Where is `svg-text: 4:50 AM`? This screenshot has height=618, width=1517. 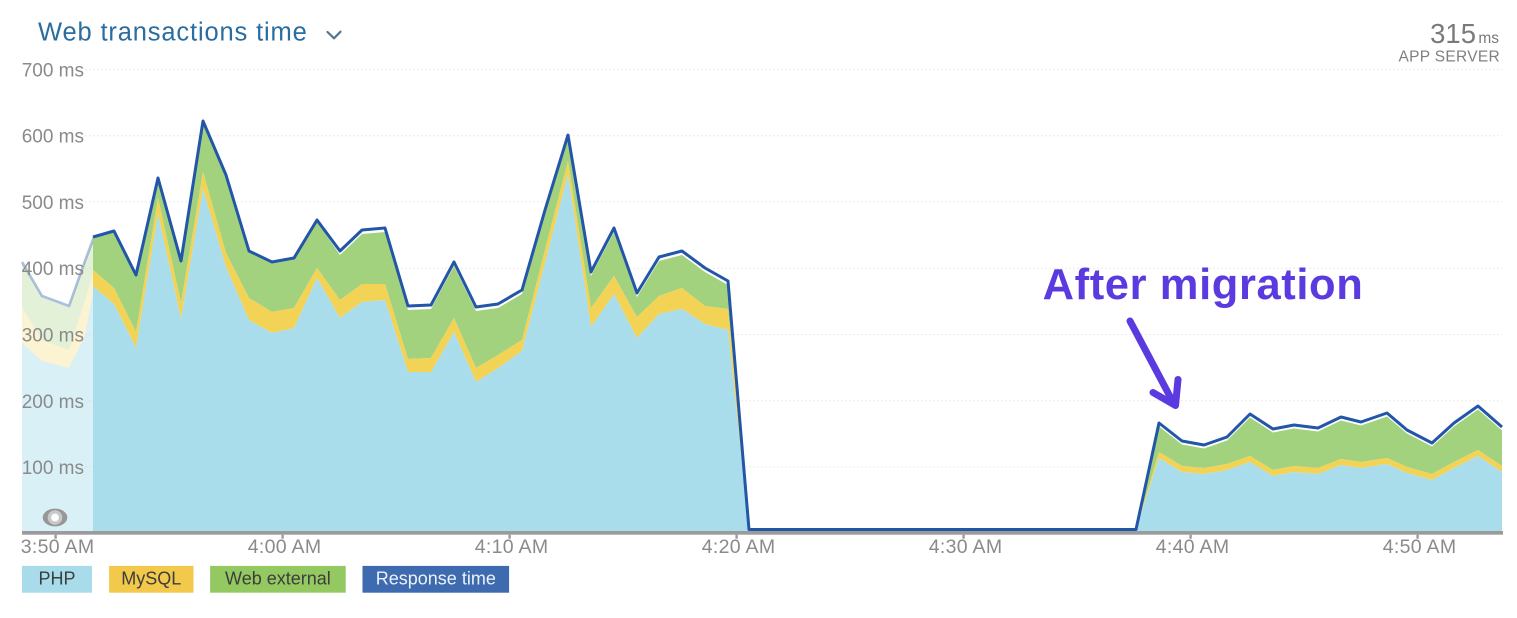
svg-text: 4:50 AM is located at coordinates (1420, 547).